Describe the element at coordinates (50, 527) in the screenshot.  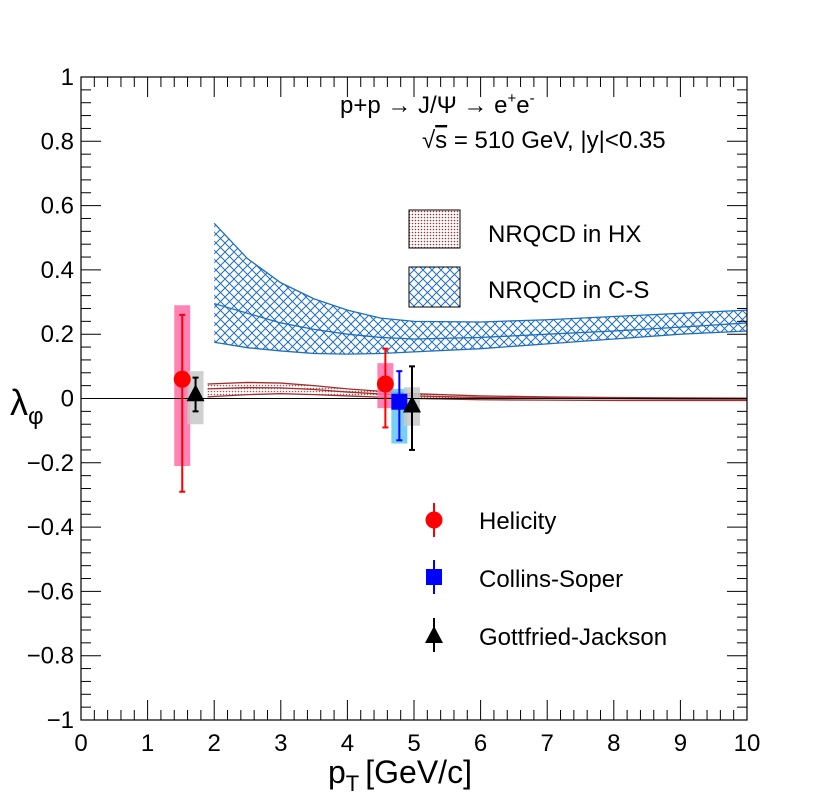
I see `y-tick-label: −0.4` at that location.